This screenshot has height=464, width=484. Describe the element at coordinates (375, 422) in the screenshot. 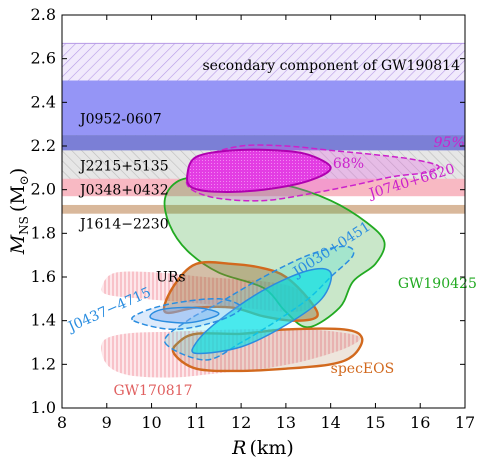

I see `x-tick-label: 15` at that location.